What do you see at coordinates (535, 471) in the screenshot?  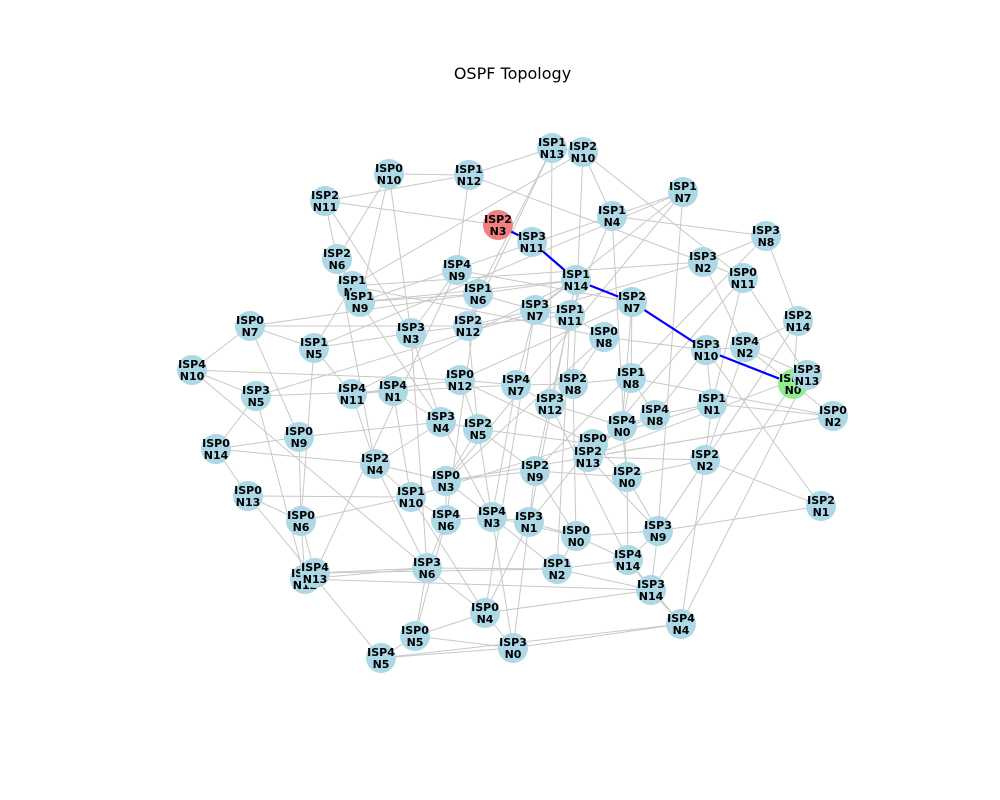 I see `node-isp2-n9: ISP2 N9` at bounding box center [535, 471].